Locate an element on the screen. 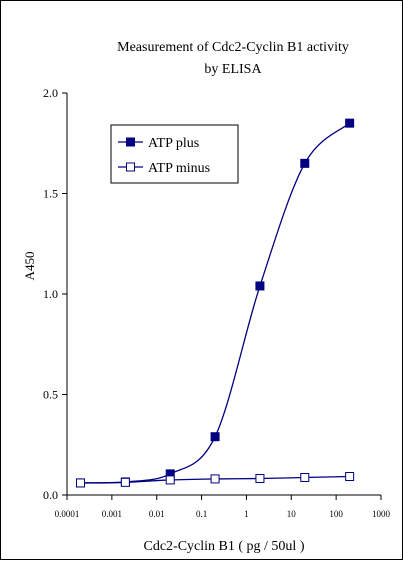 The width and height of the screenshot is (403, 561). x-tick-label: 0.0001 is located at coordinates (67, 514).